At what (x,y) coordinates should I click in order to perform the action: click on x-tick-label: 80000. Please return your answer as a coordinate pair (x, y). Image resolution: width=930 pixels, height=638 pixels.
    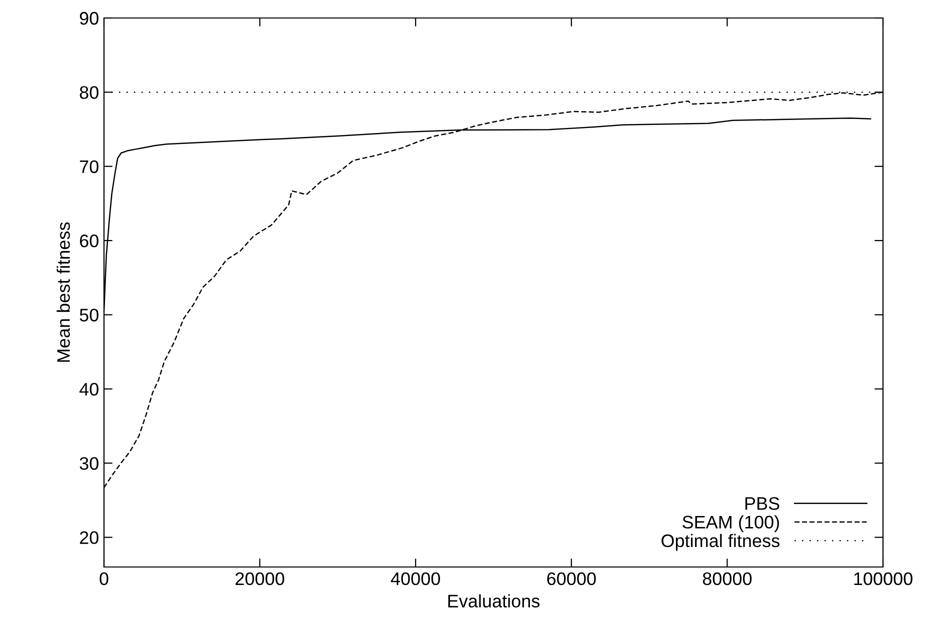
    Looking at the image, I should click on (727, 579).